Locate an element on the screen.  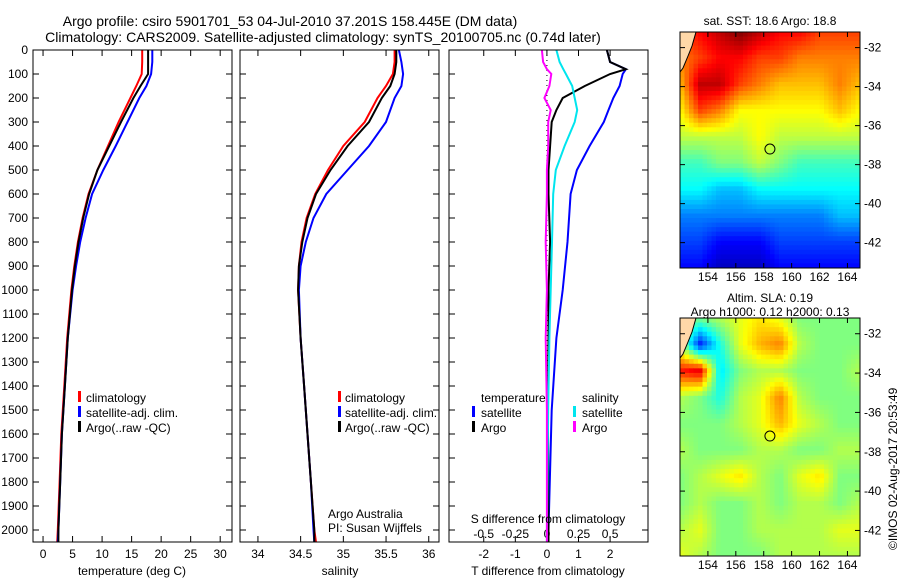
series-line-argo-raw-qc- is located at coordinates (347, 296).